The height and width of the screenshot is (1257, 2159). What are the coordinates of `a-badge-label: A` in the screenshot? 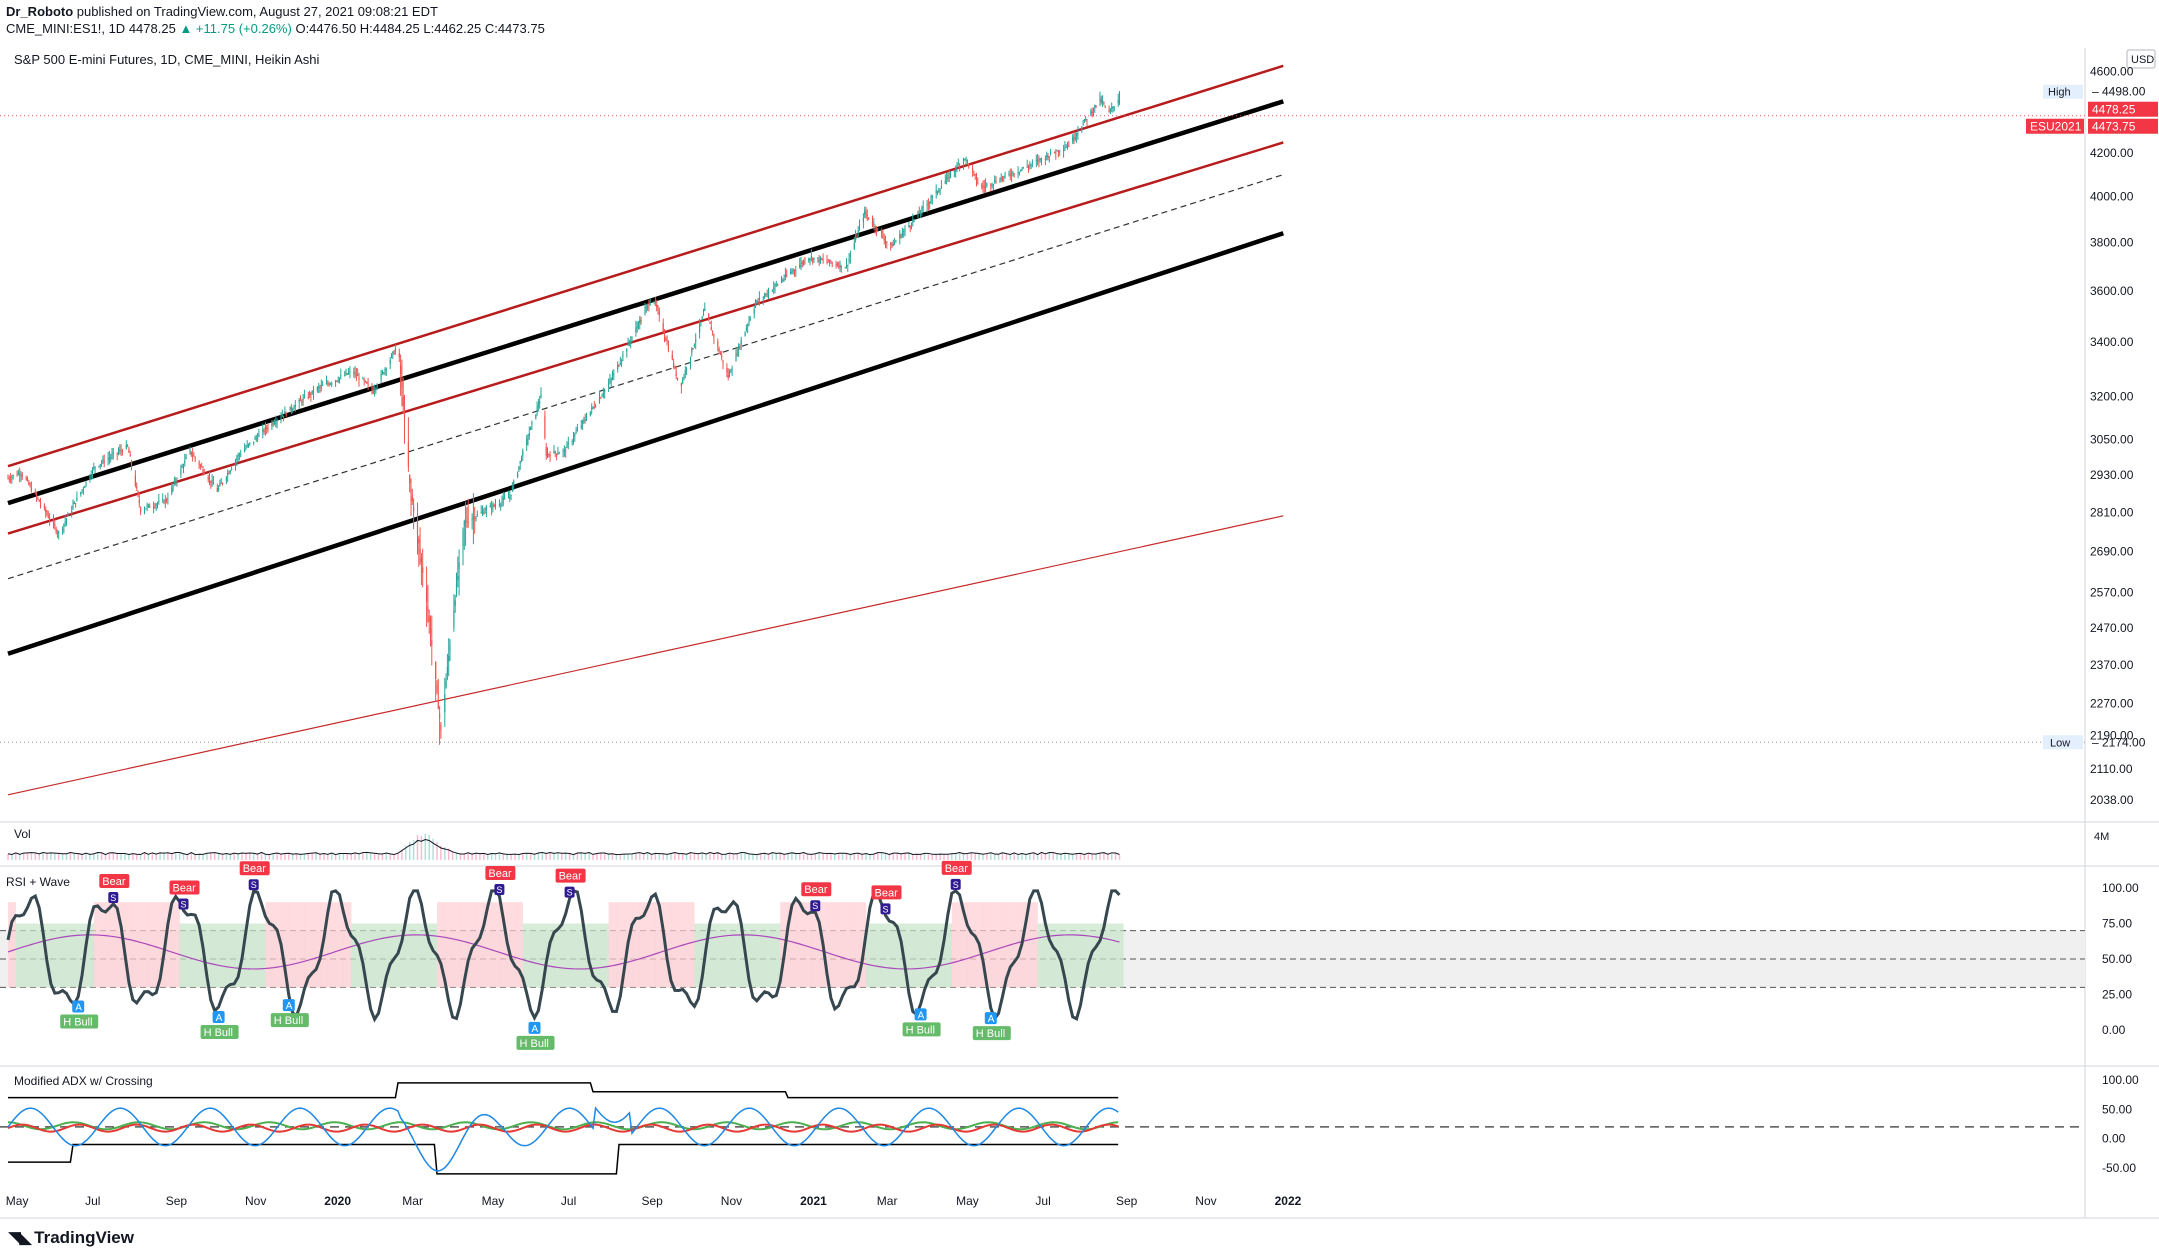 It's located at (991, 1019).